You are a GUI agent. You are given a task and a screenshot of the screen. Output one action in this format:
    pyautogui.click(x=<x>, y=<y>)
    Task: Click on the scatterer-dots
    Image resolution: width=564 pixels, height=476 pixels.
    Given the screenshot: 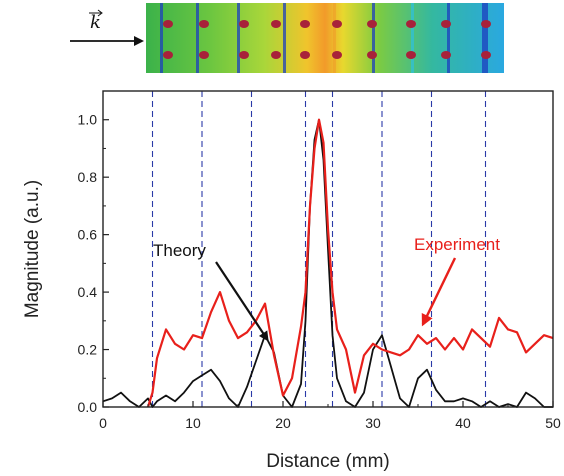 What is the action you would take?
    pyautogui.click(x=327, y=39)
    